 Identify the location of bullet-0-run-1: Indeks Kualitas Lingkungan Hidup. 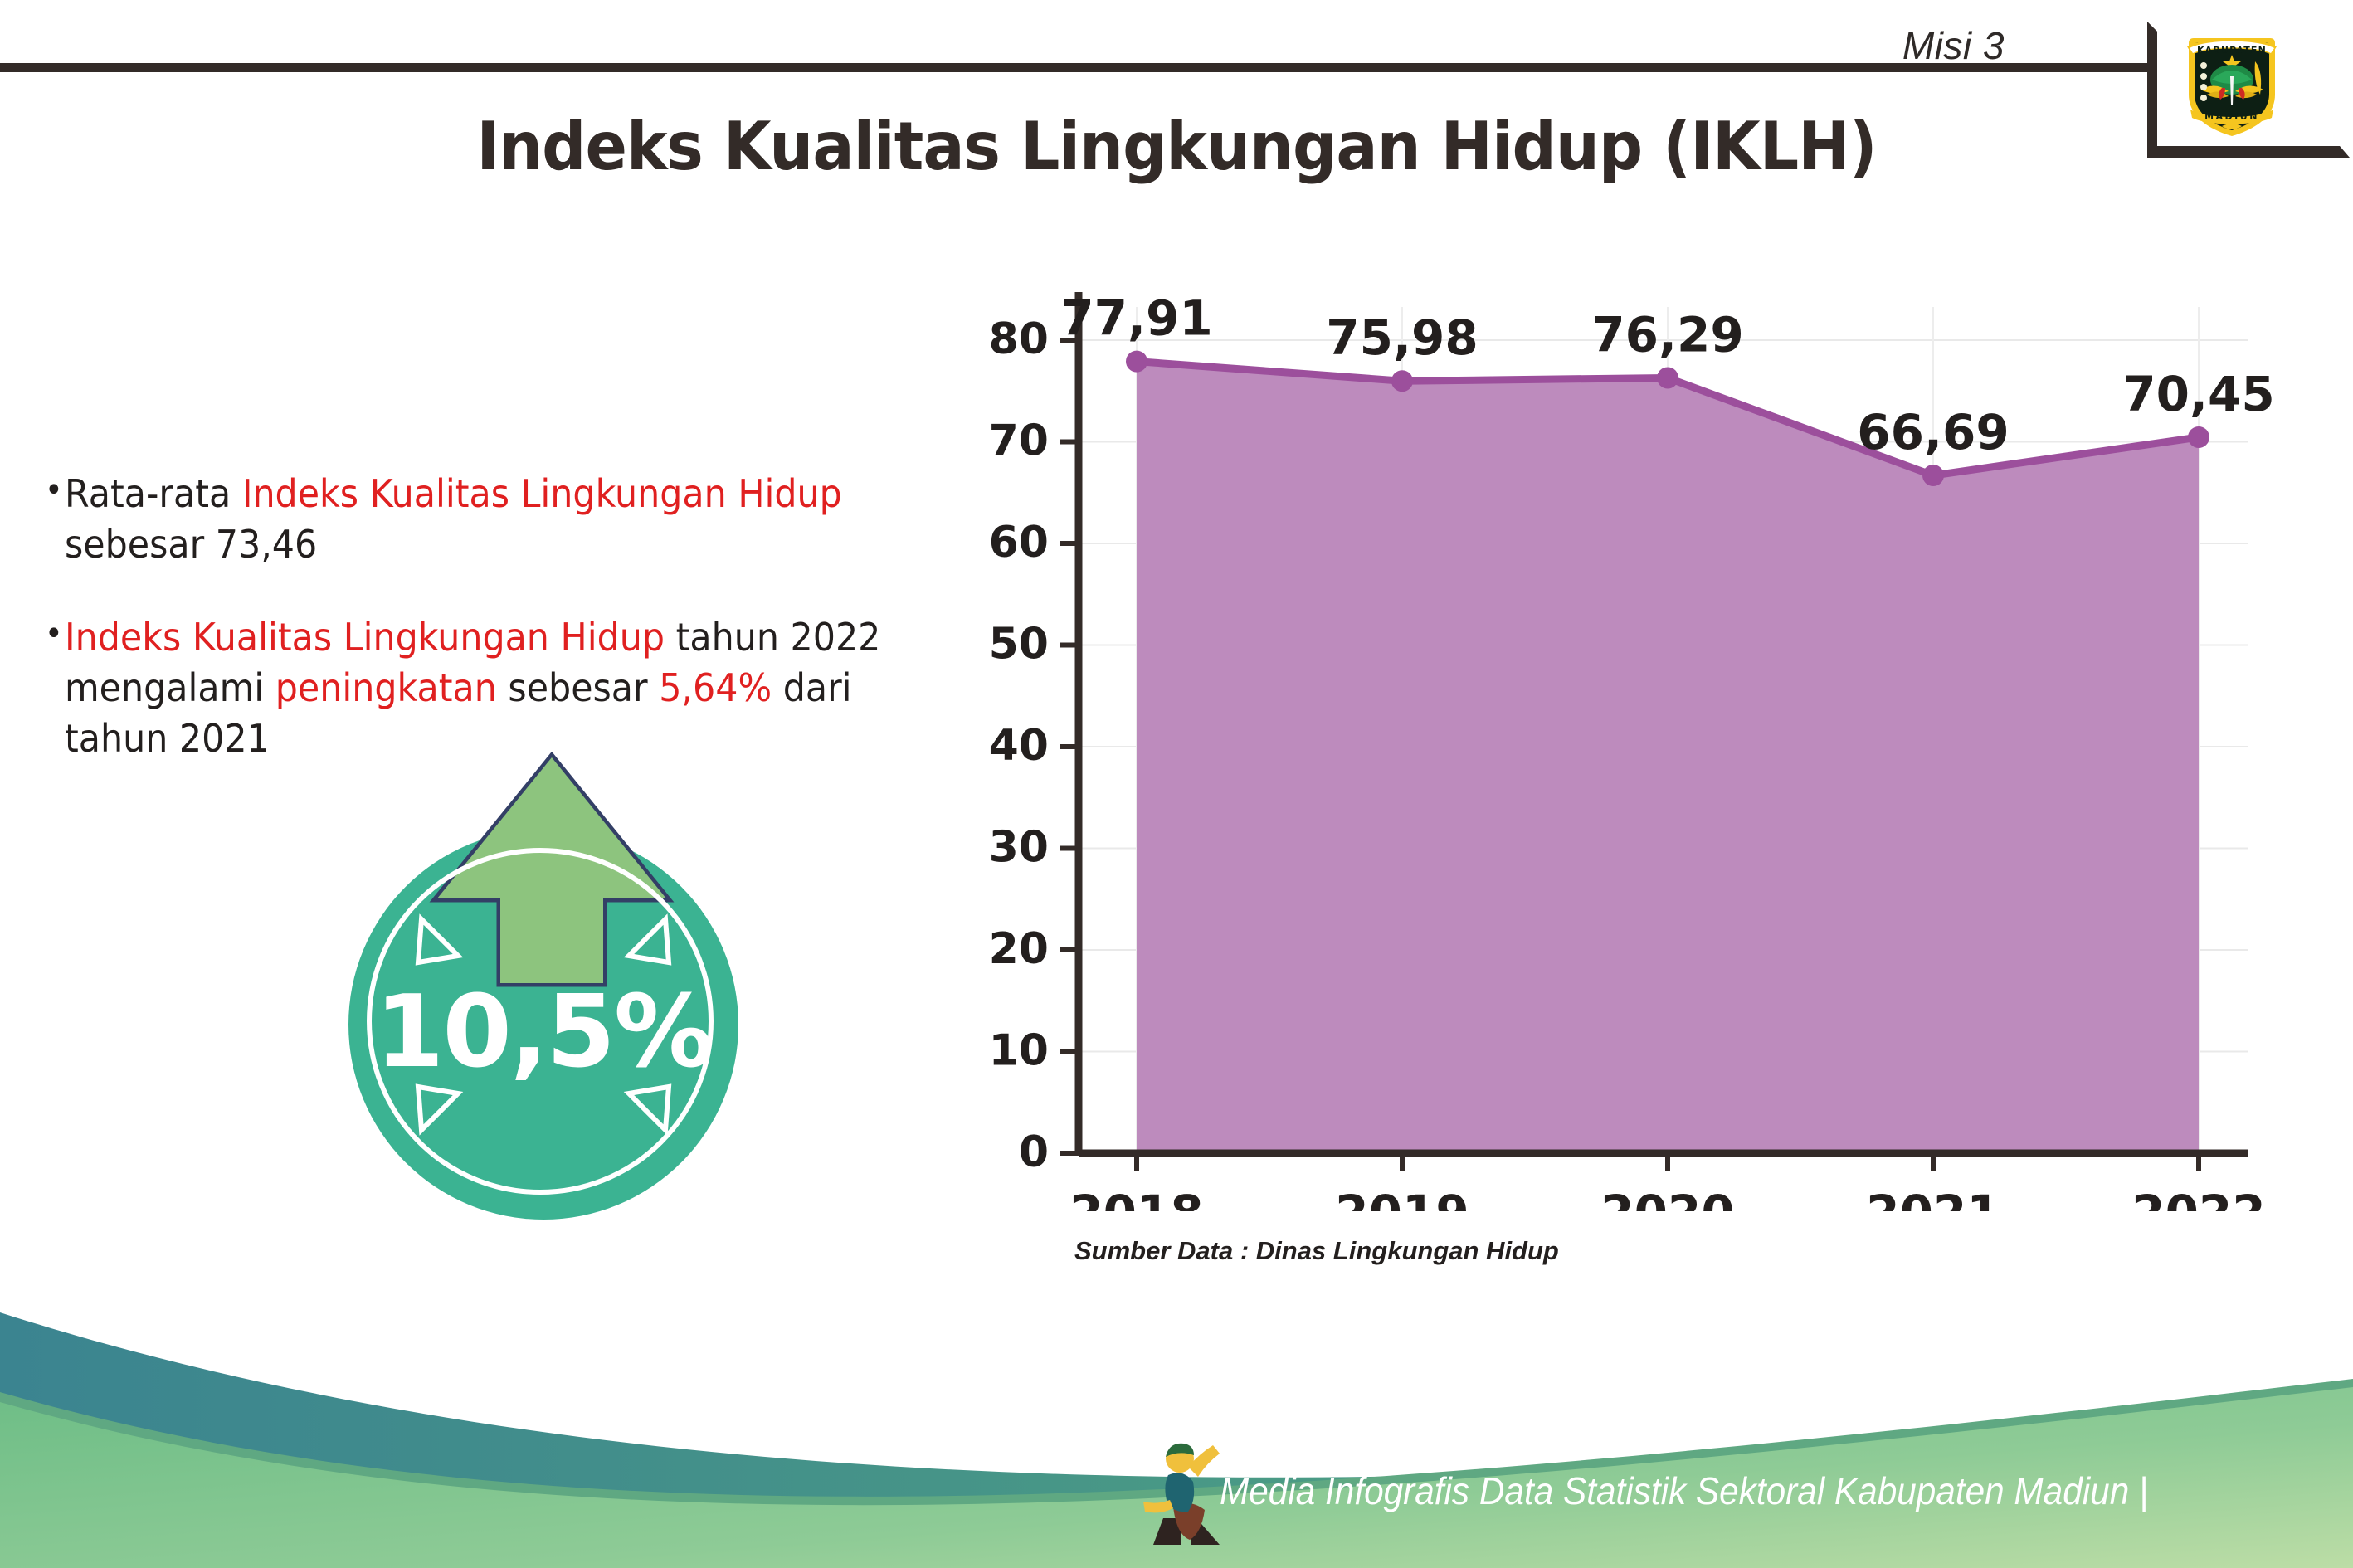
(541, 493).